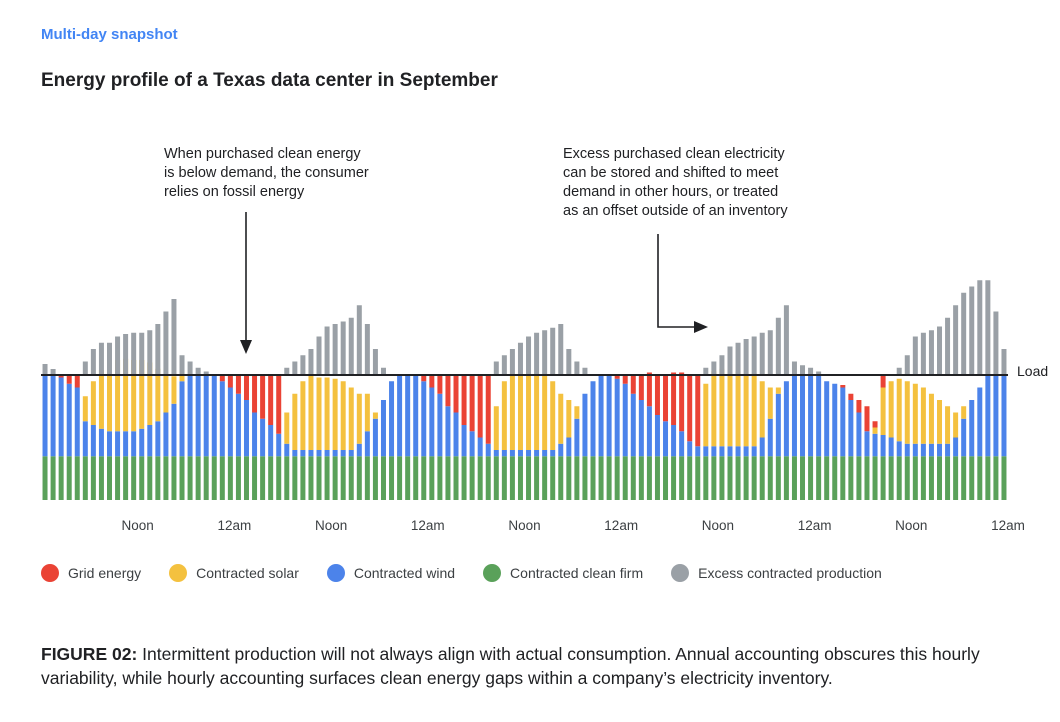 The image size is (1060, 722). I want to click on legend-swatch, so click(492, 573).